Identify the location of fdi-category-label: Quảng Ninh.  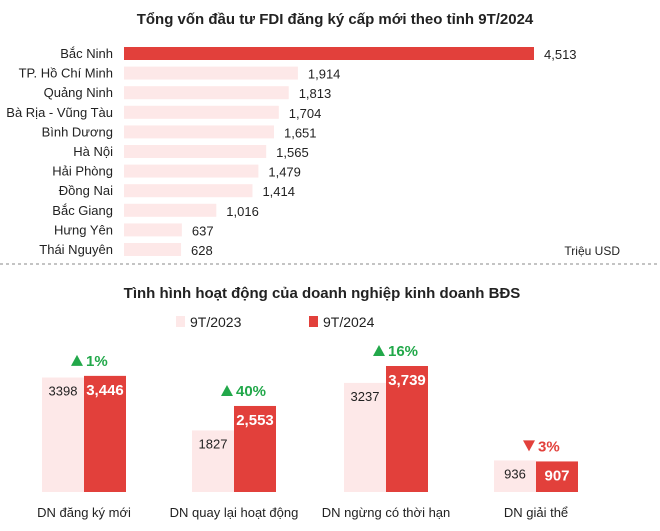
(78, 92).